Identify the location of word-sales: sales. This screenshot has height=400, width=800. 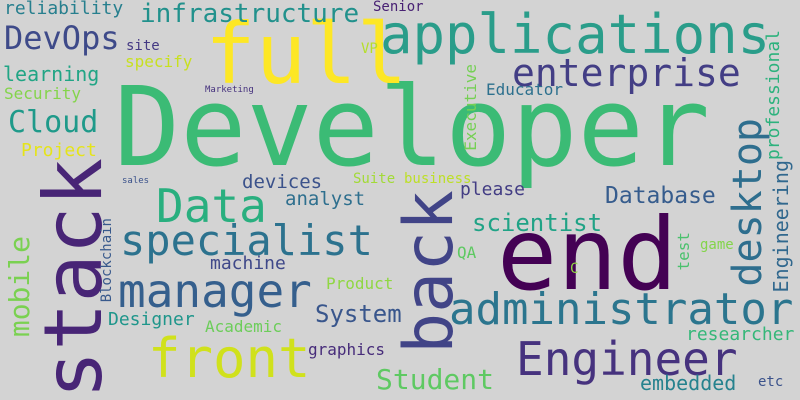
(136, 181).